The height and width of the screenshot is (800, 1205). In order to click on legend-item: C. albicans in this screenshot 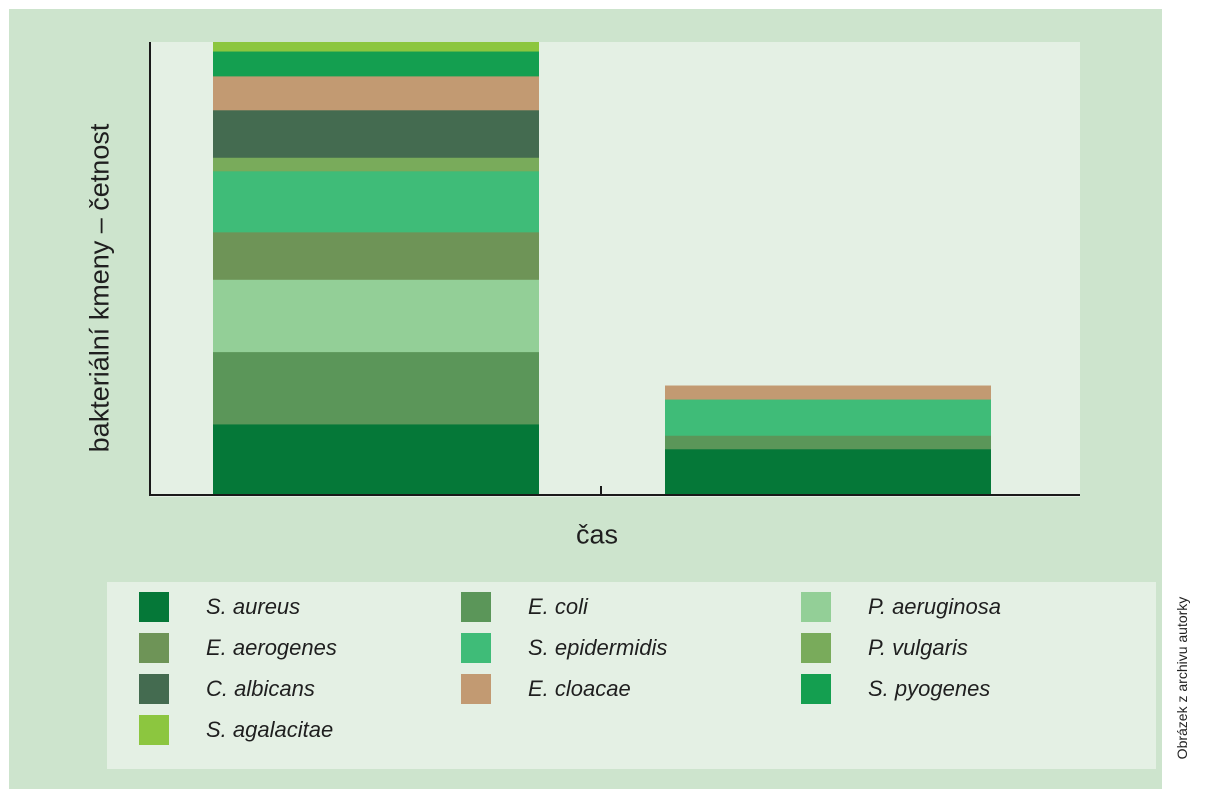, I will do `click(227, 689)`.